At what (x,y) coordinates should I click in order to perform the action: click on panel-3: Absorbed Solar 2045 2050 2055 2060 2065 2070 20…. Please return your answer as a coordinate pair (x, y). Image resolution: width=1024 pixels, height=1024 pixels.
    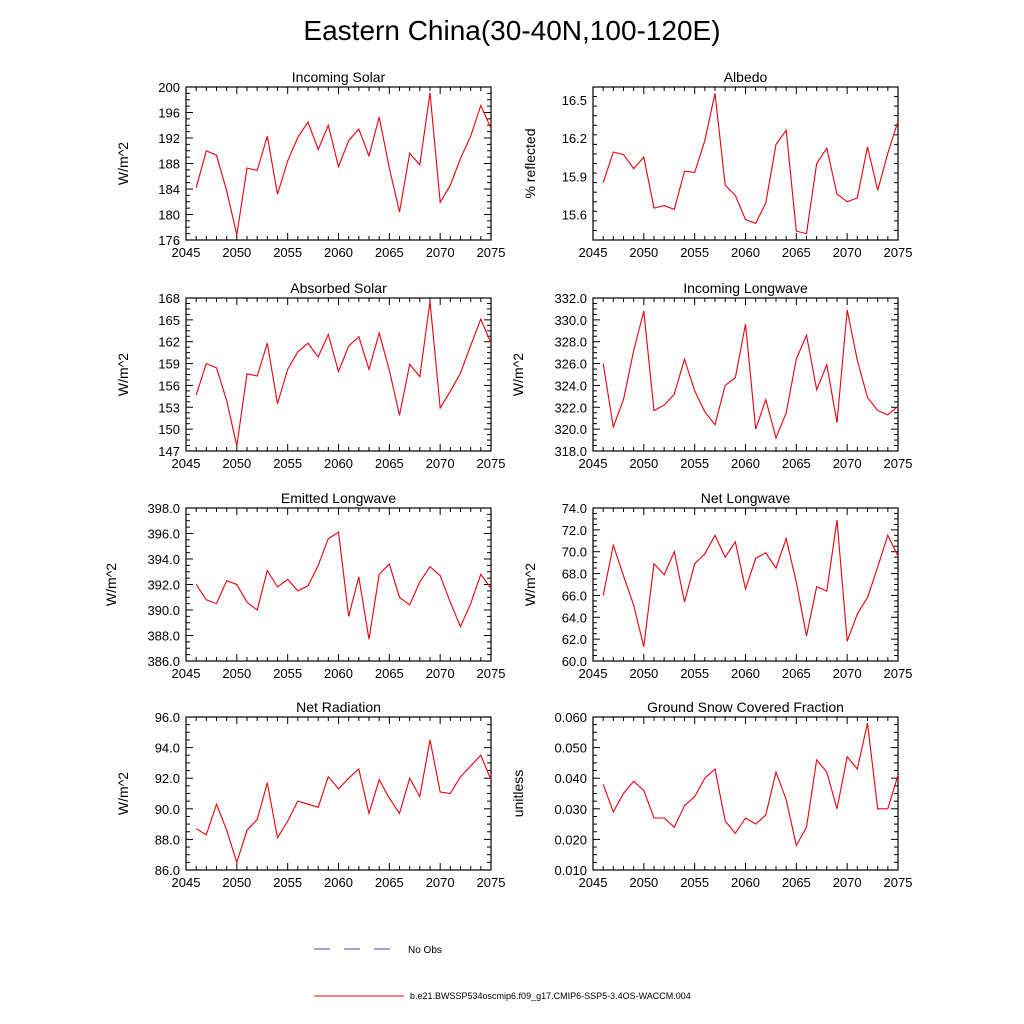
    Looking at the image, I should click on (310, 375).